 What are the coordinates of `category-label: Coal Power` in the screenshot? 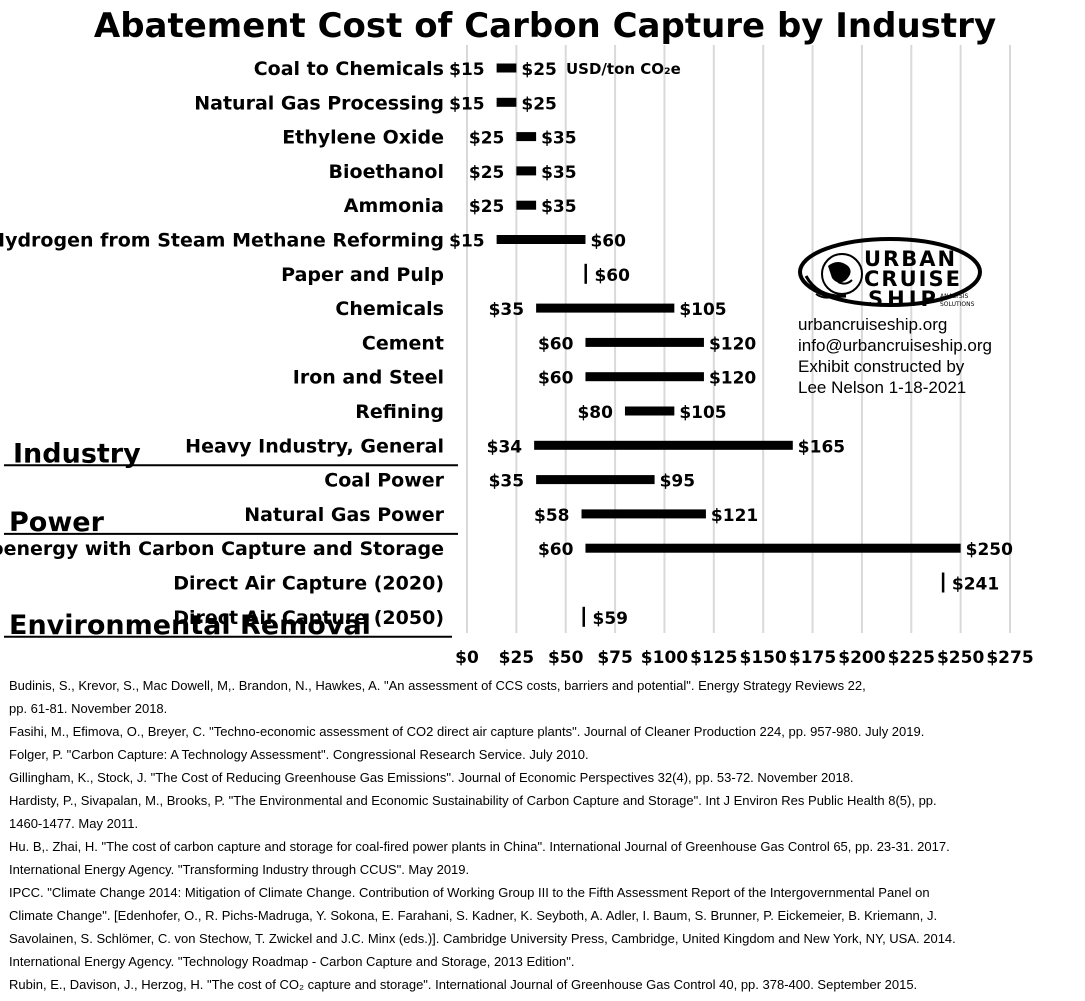 It's located at (384, 481).